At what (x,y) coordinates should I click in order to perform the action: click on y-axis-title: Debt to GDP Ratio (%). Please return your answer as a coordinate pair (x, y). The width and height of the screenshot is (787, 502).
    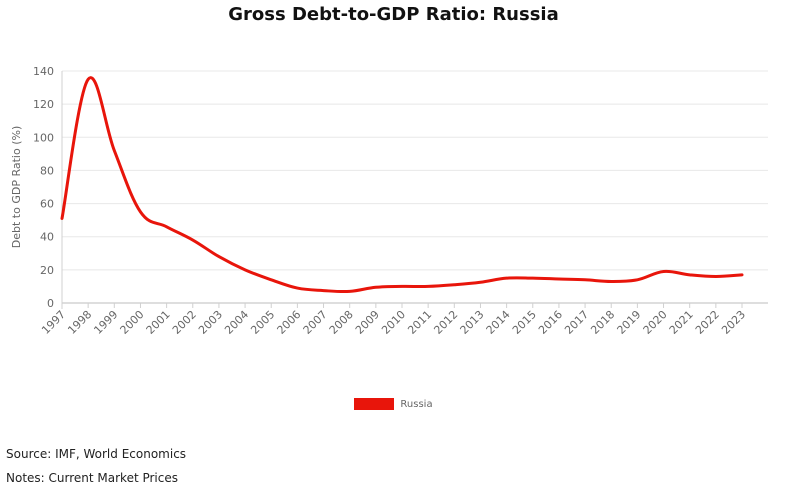
    Looking at the image, I should click on (16, 187).